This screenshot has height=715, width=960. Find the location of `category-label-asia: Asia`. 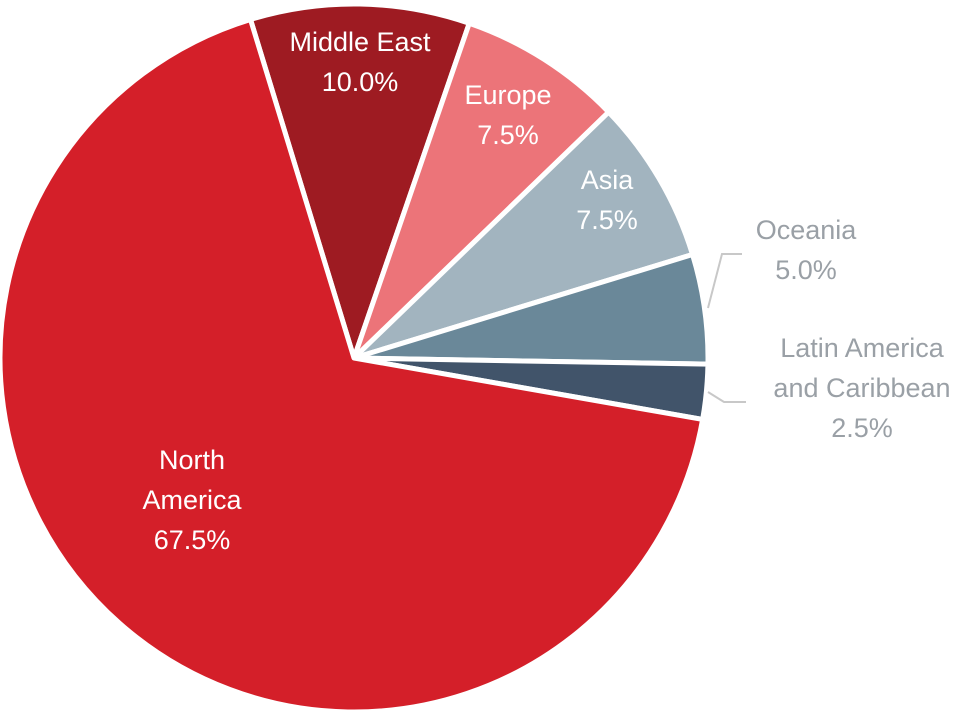

category-label-asia: Asia is located at coordinates (608, 180).